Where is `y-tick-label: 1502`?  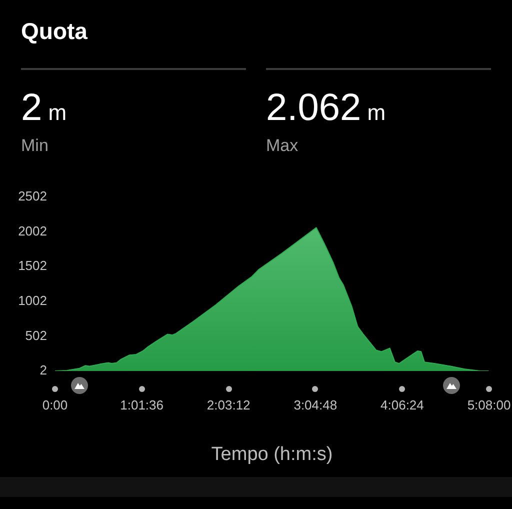 y-tick-label: 1502 is located at coordinates (32, 266).